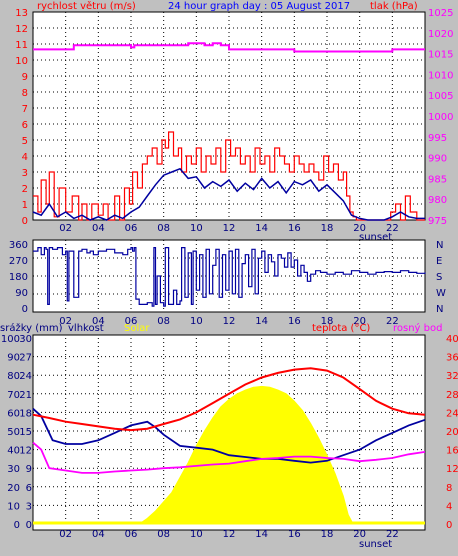 Image resolution: width=458 pixels, height=556 pixels. Describe the element at coordinates (21, 293) in the screenshot. I see `direction-tick: 90` at that location.